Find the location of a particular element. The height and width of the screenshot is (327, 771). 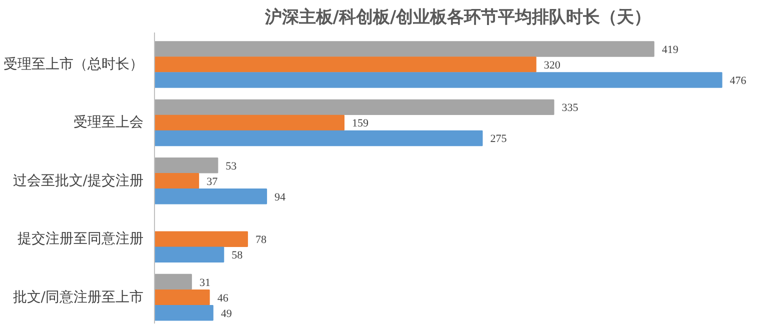

data-label: 37 is located at coordinates (212, 182).